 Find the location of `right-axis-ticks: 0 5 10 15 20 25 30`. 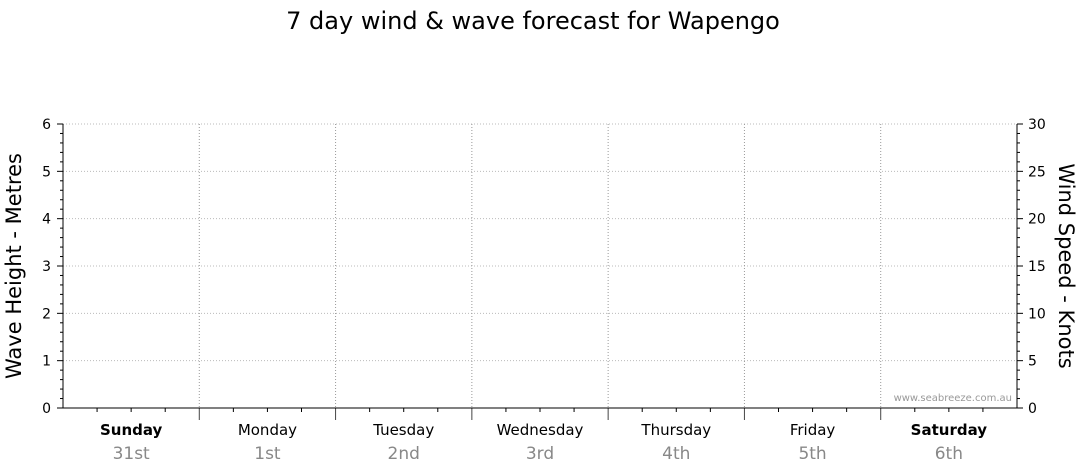

right-axis-ticks: 0 5 10 15 20 25 30 is located at coordinates (1031, 267).